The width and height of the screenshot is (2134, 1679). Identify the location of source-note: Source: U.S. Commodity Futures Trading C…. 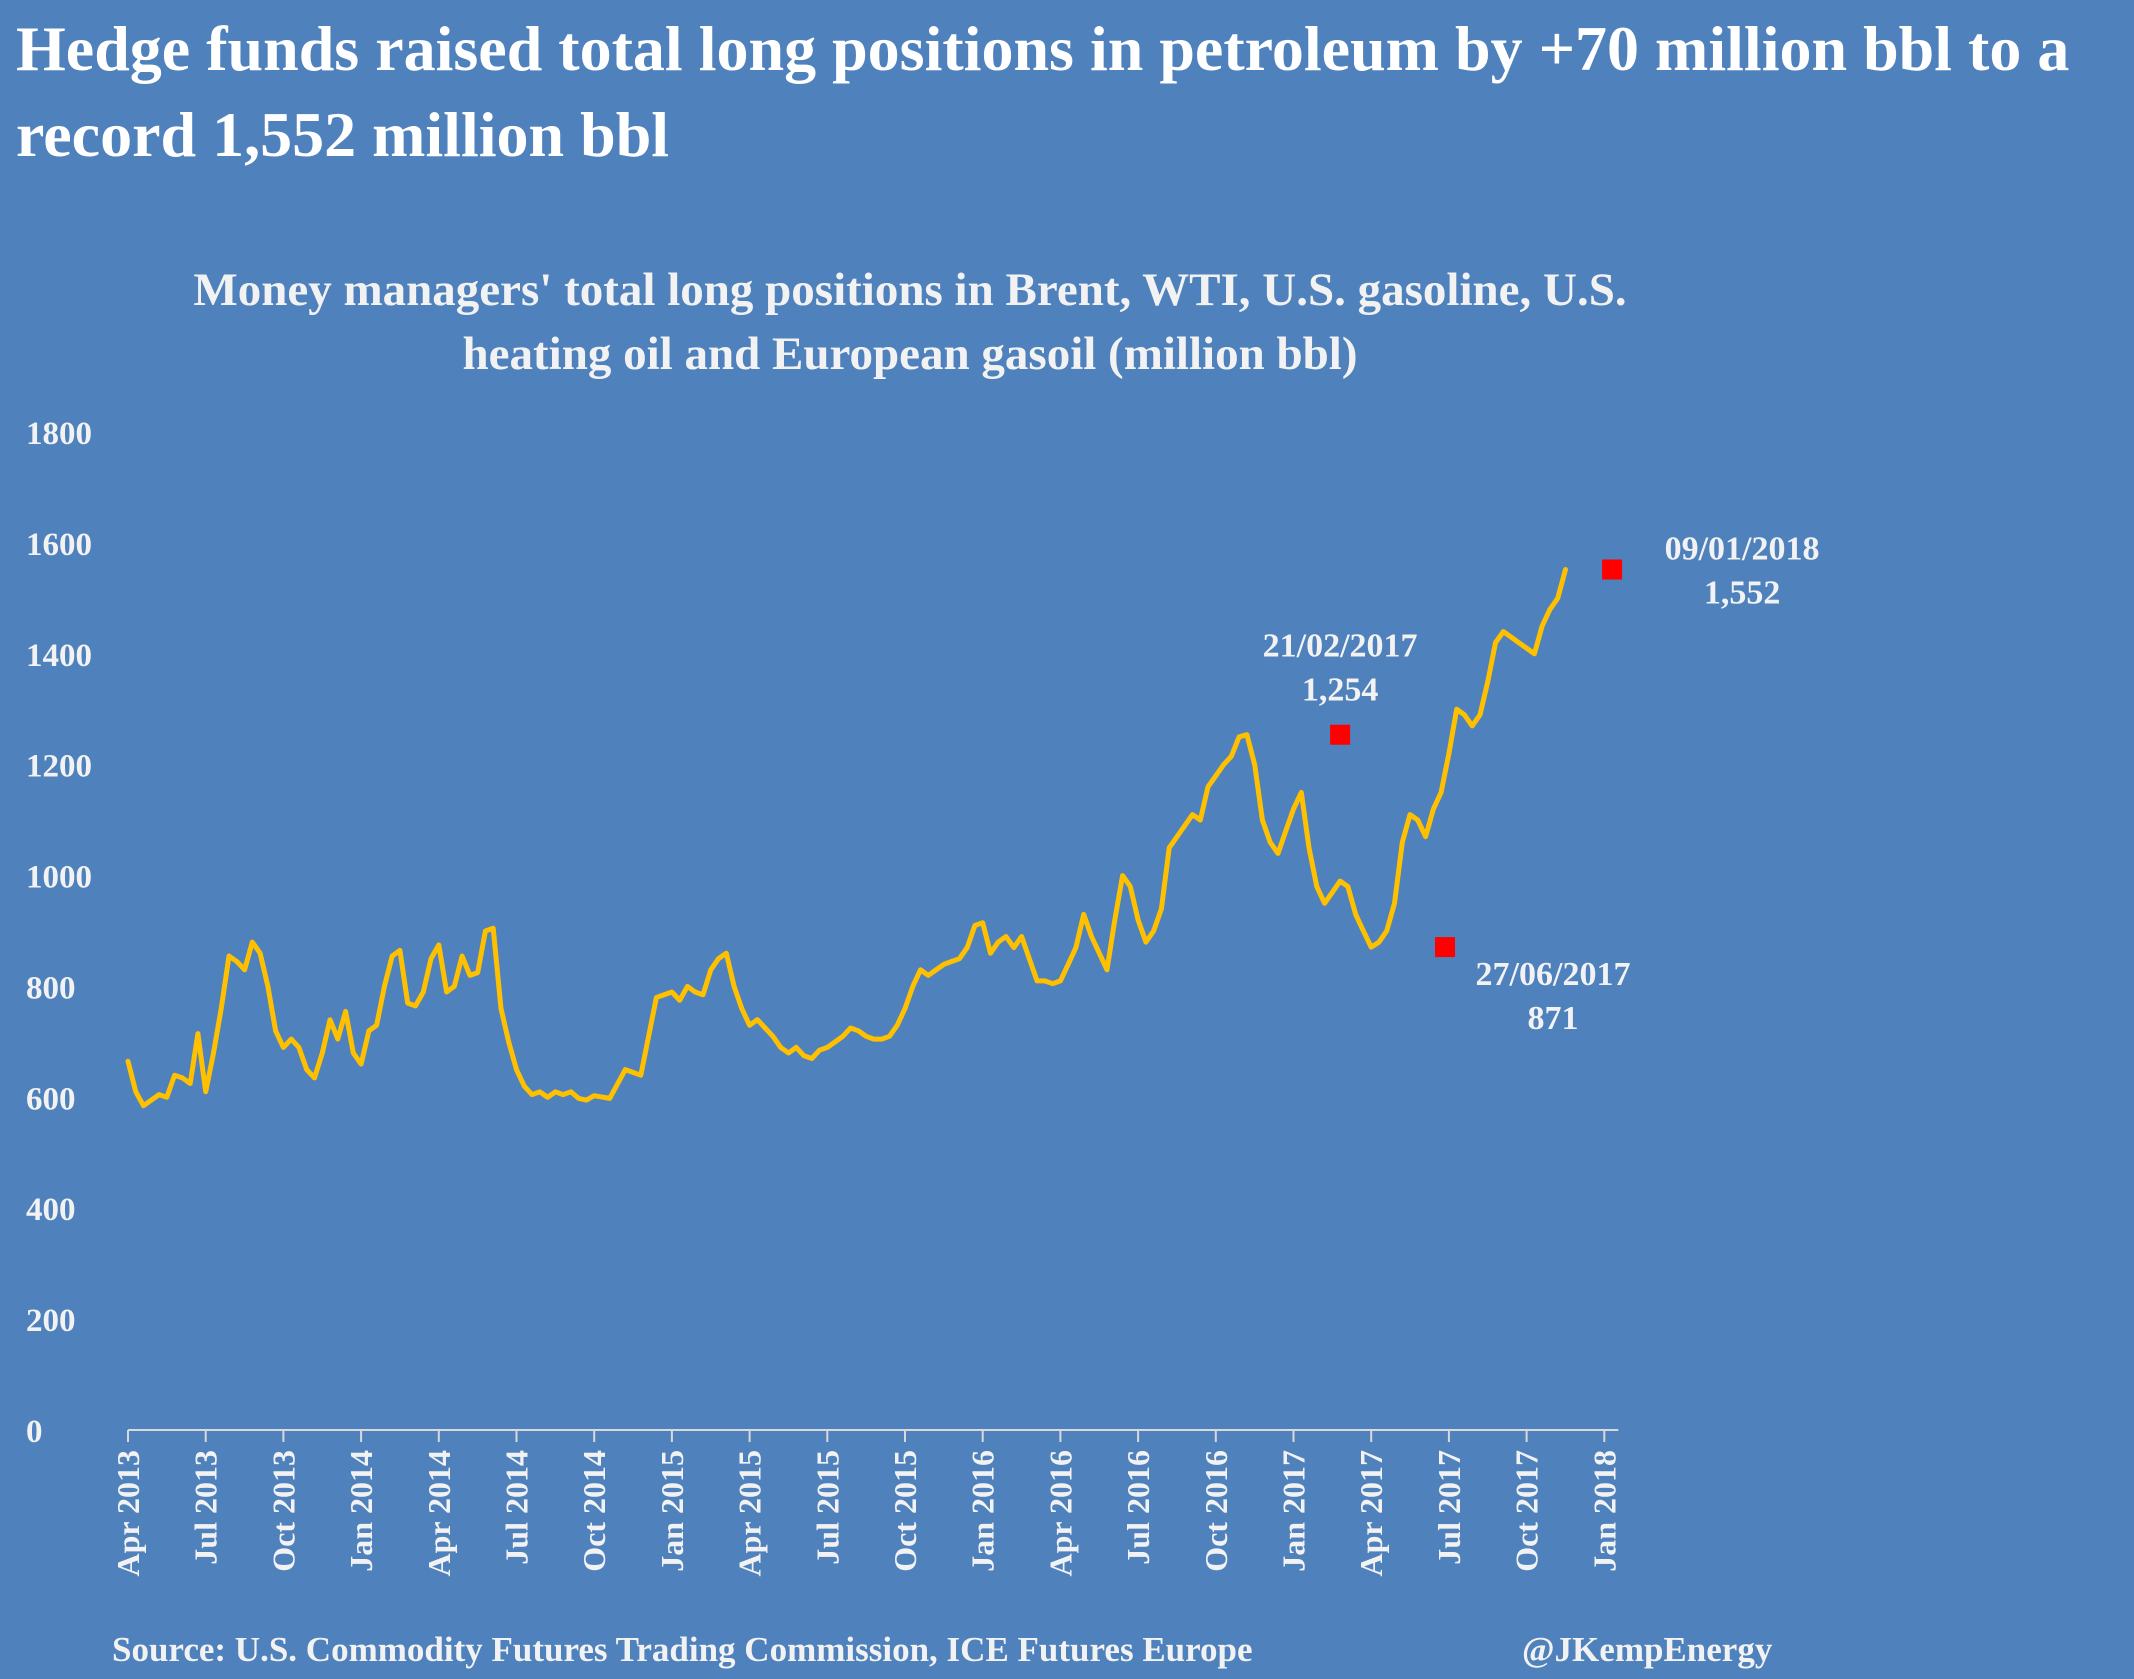
(682, 1649).